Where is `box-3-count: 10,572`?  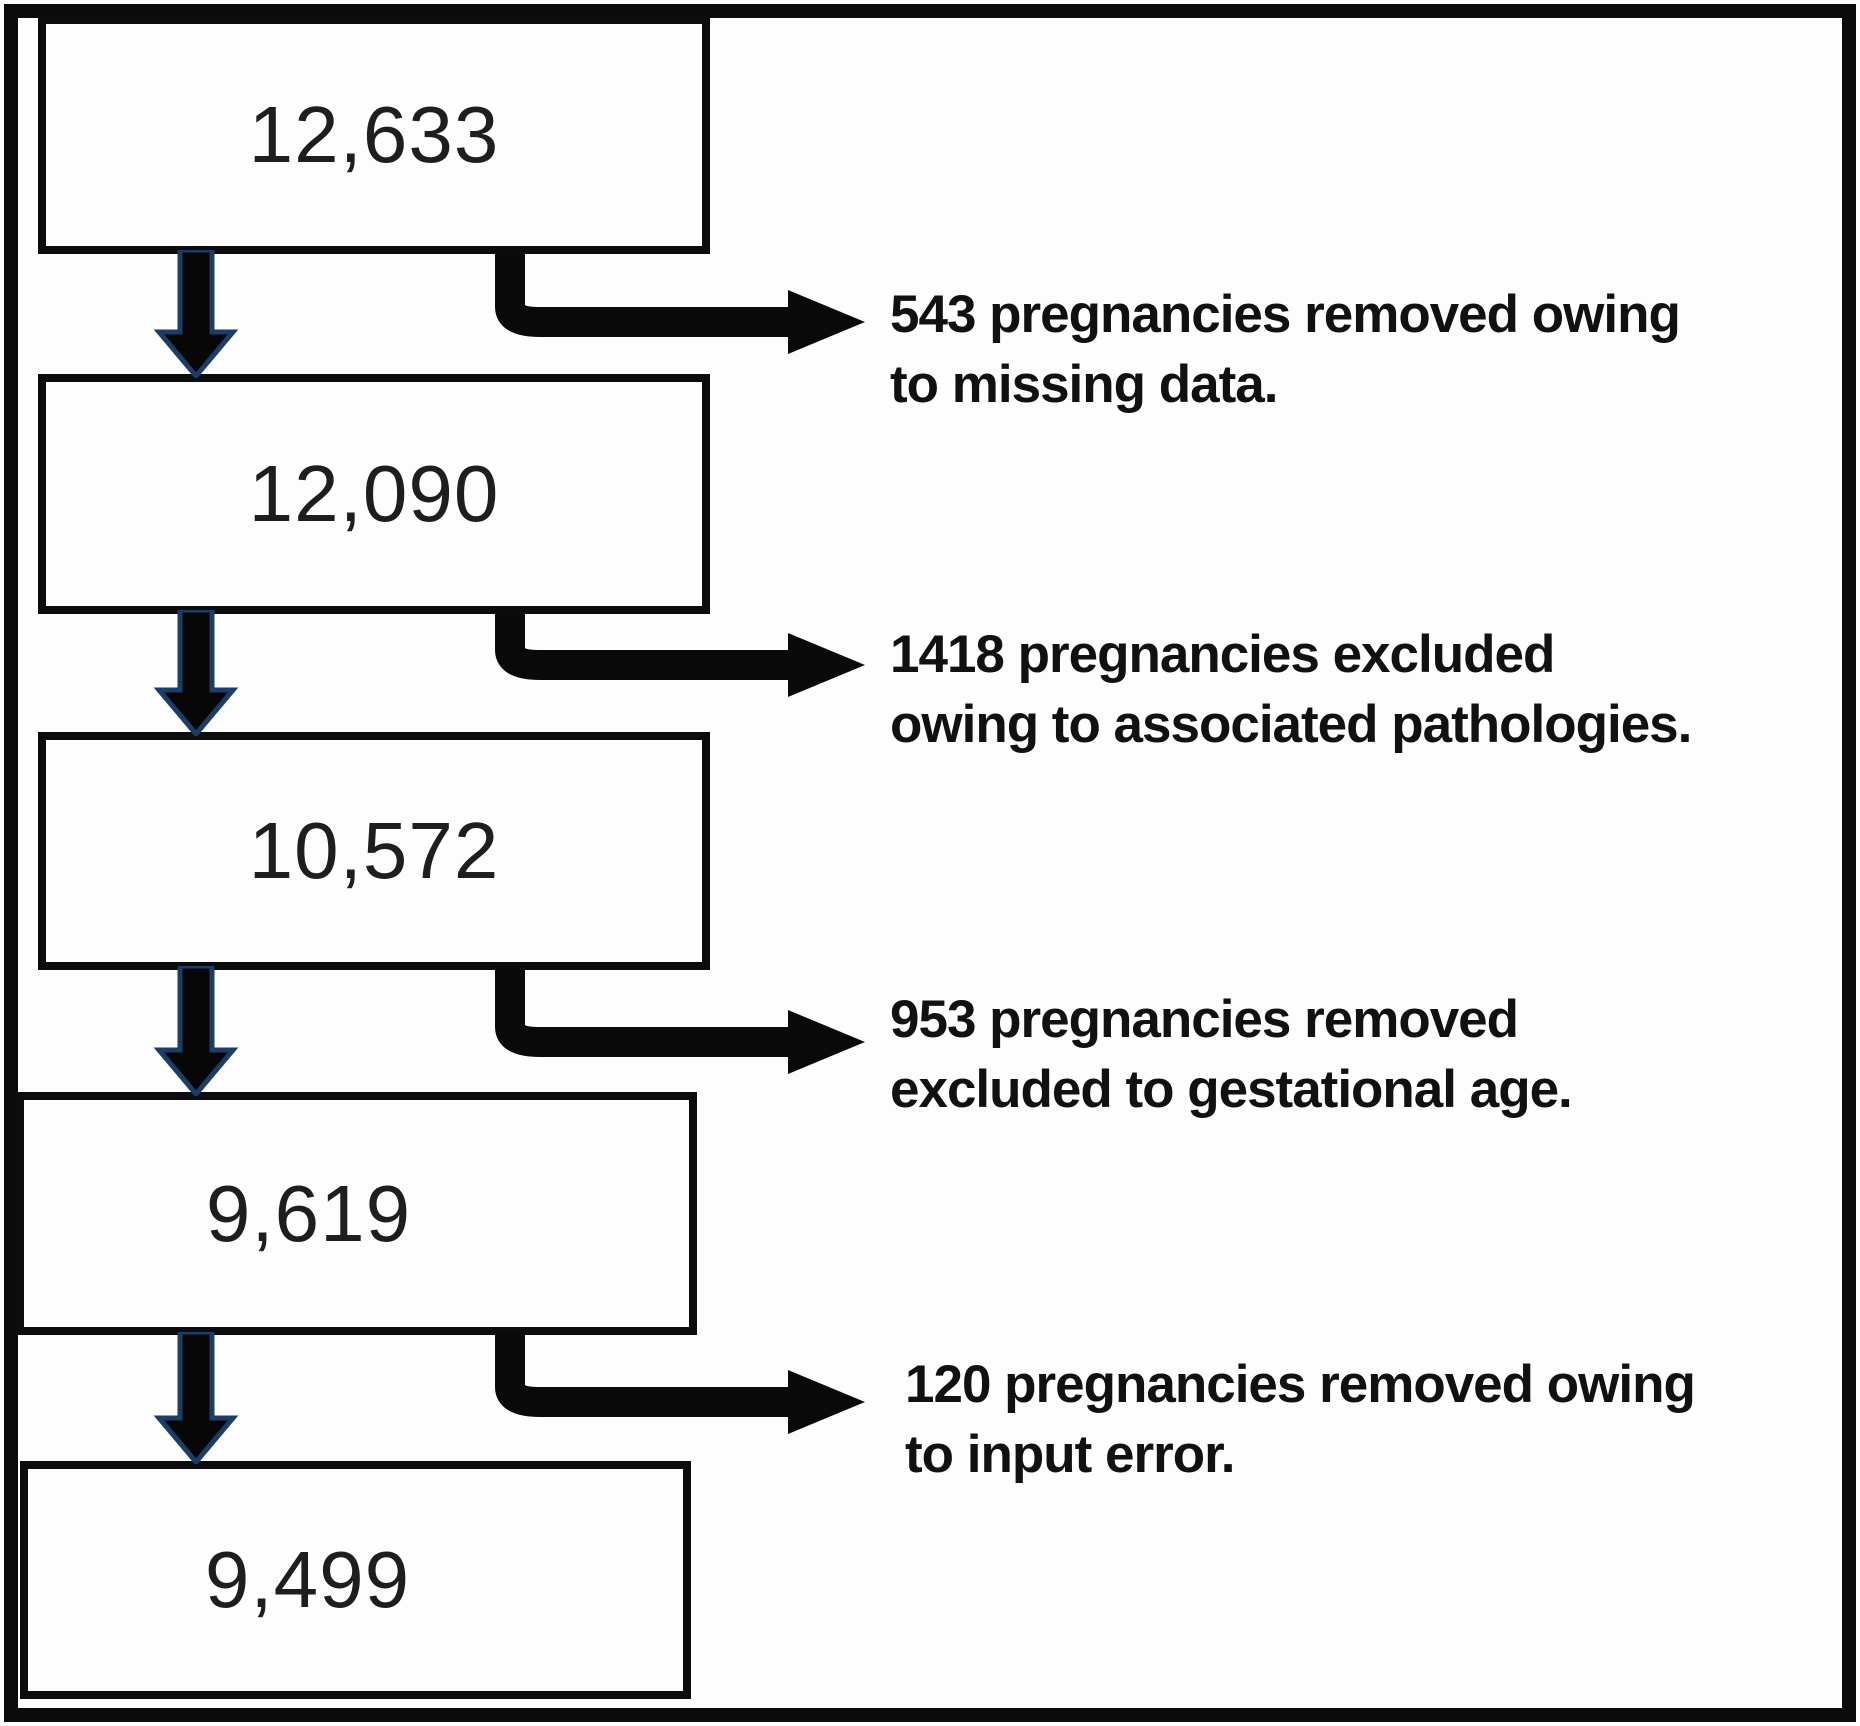 box-3-count: 10,572 is located at coordinates (374, 850).